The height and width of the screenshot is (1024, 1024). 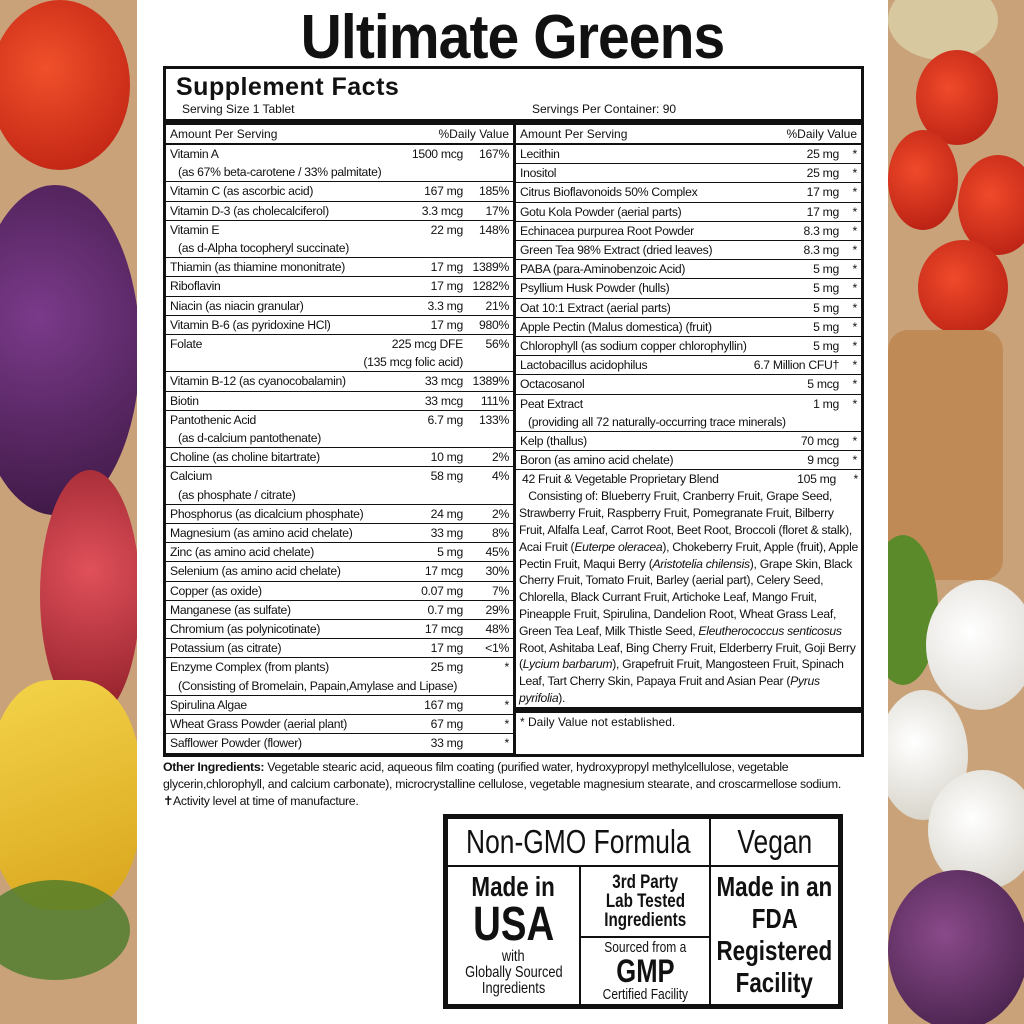 I want to click on nutrient-line: Vitamin C (as ascorbic acid) 167 mg 185%, so click(x=339, y=191).